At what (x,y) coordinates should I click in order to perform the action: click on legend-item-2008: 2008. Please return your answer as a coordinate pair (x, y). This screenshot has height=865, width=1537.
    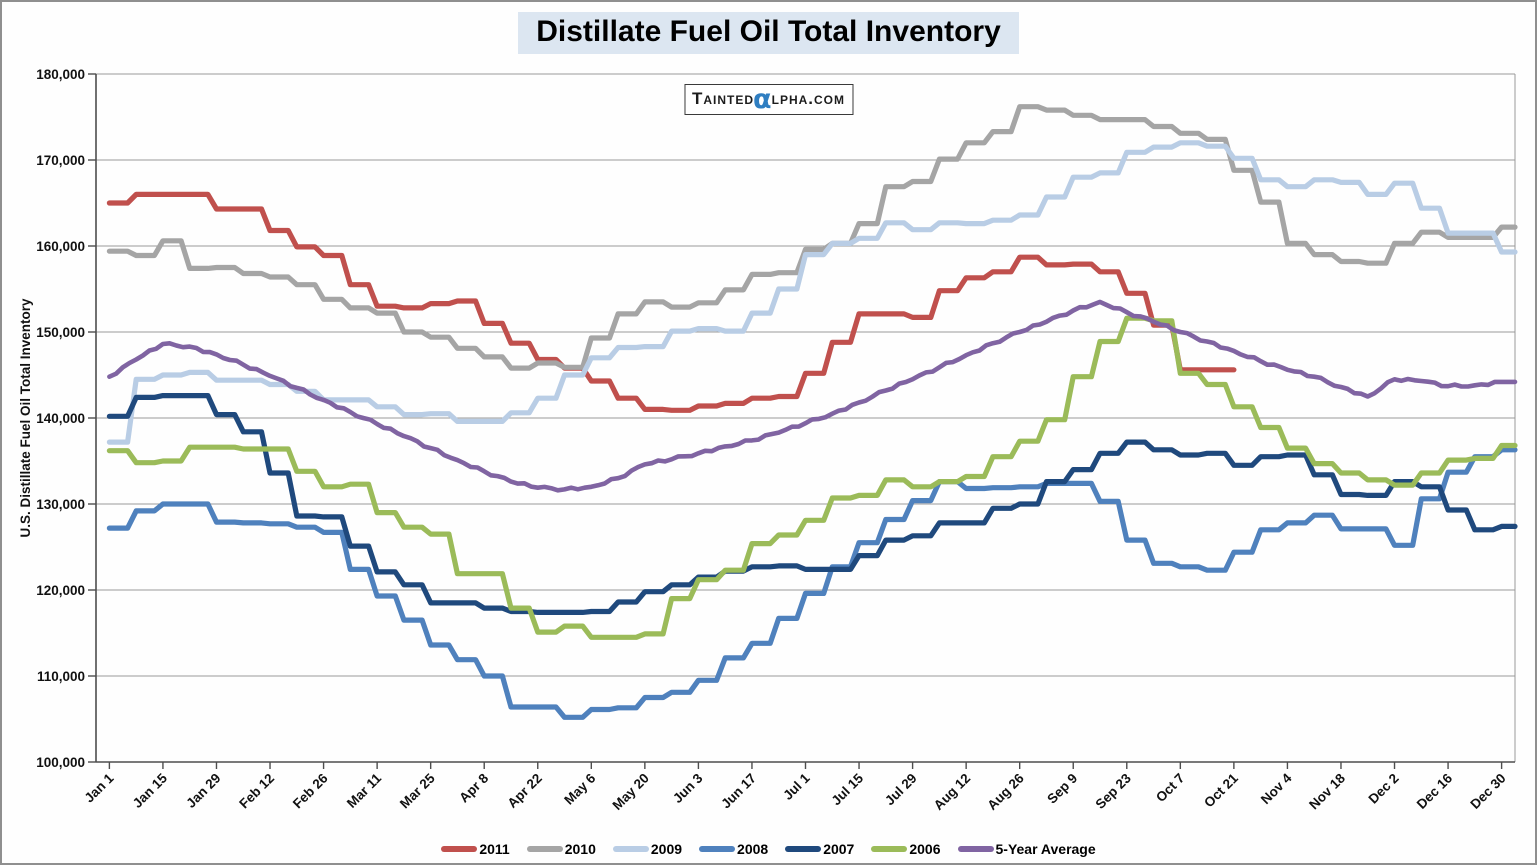
    Looking at the image, I should click on (733, 849).